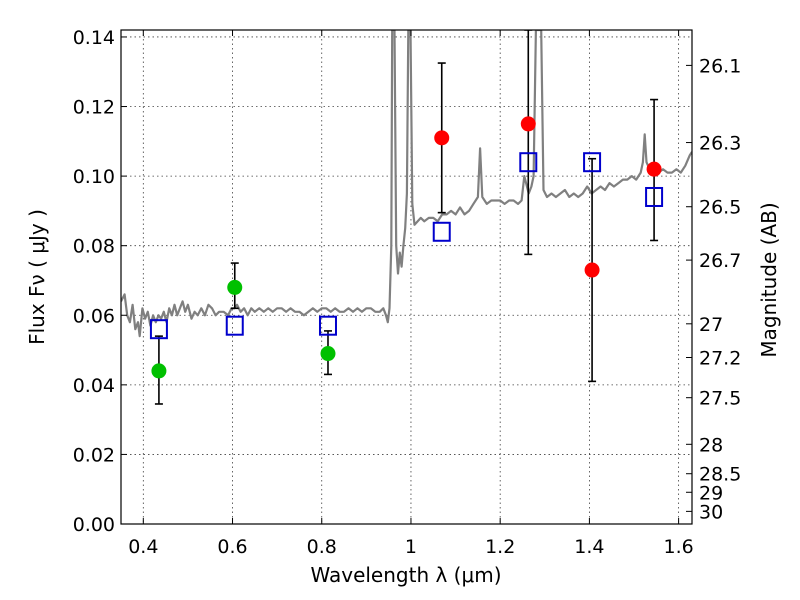  I want to click on x-tick-label: 0.6, so click(232, 547).